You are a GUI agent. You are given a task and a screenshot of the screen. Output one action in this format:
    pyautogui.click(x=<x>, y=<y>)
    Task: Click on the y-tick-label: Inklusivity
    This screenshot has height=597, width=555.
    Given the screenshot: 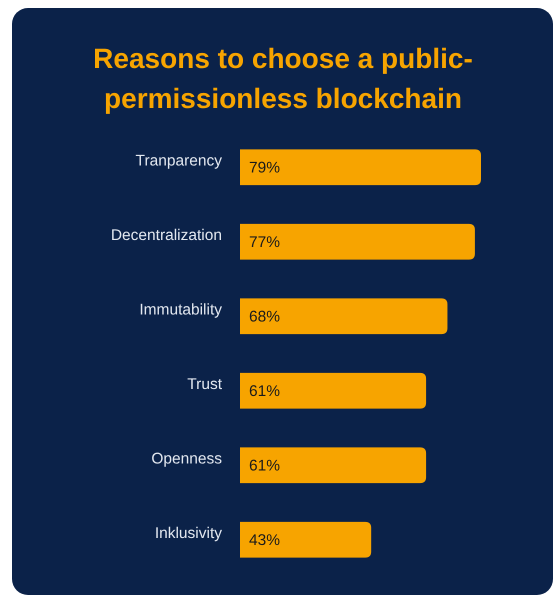 What is the action you would take?
    pyautogui.click(x=188, y=533)
    